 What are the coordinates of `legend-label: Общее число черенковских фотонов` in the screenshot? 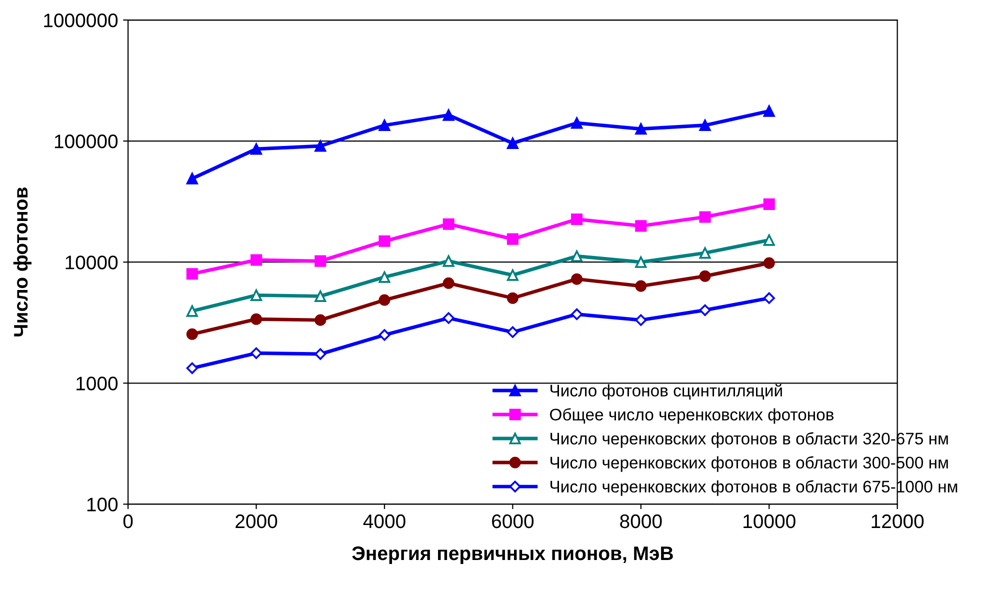 It's located at (692, 416).